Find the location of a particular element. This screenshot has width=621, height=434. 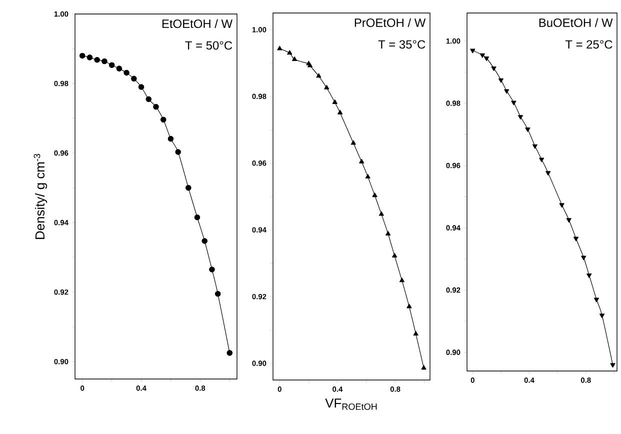

x-axis-title: VF$_{ROEtOH}$ is located at coordinates (351, 404).